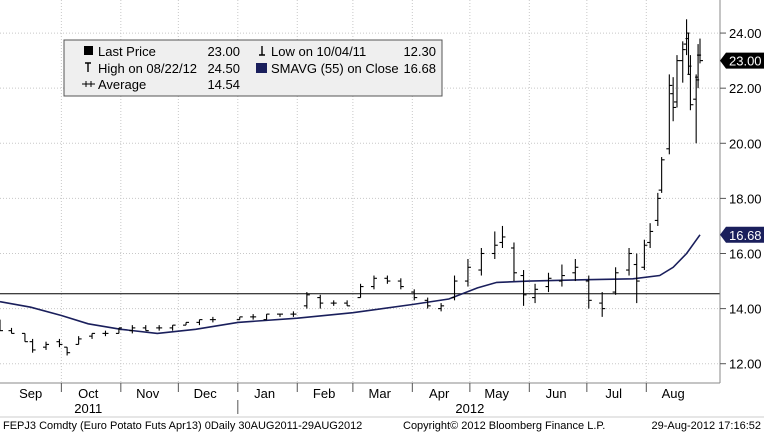  I want to click on legend-box, so click(253, 68).